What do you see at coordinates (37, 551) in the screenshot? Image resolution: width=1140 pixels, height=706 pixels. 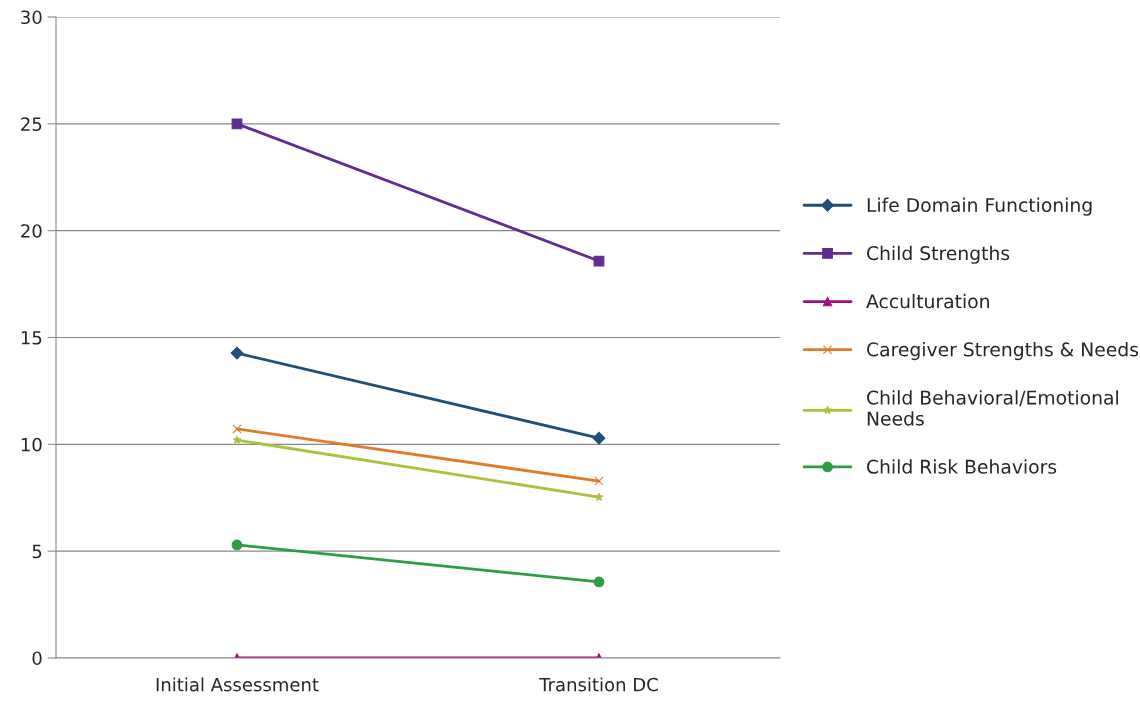 I see `y-tick-label: 5` at bounding box center [37, 551].